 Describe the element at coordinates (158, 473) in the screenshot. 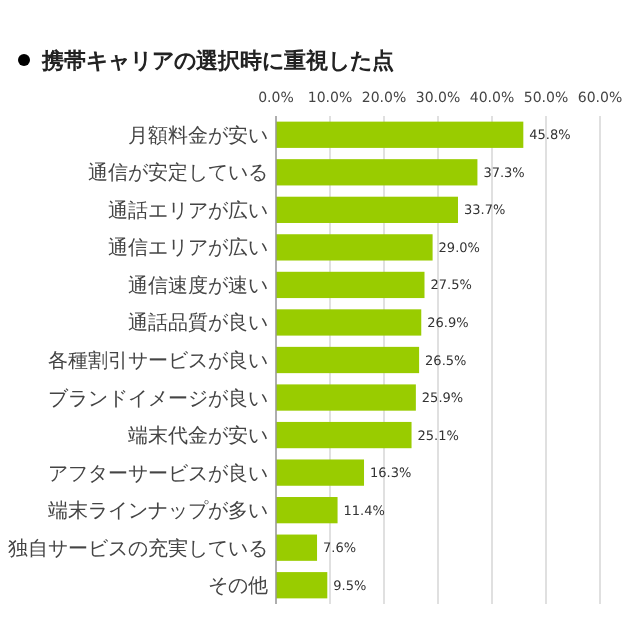

I see `y-tick-label: アフターサービスが良い` at that location.